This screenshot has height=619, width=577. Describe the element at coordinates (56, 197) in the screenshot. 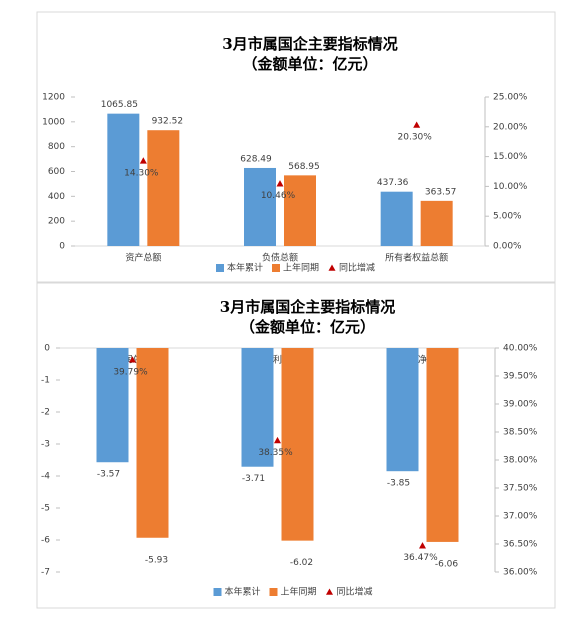

I see `y-tick-label: 400` at that location.